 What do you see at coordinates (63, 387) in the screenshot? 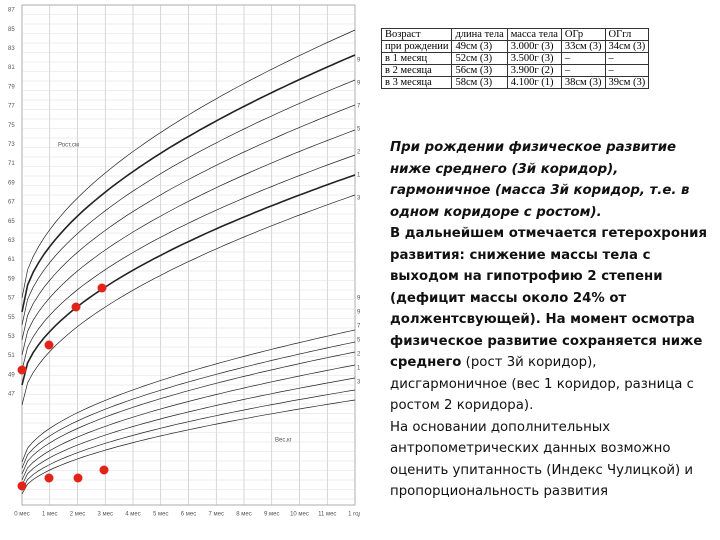
I see `measurement-dots` at bounding box center [63, 387].